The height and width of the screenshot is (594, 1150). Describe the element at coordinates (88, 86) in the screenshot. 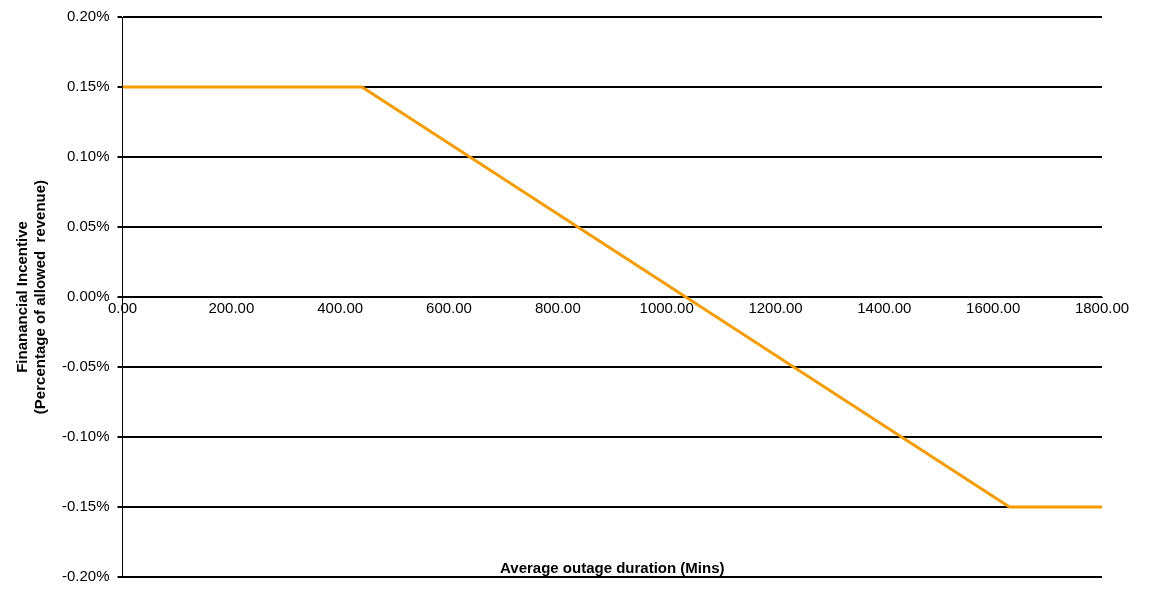

I see `y-tick-label: 0.15%` at that location.